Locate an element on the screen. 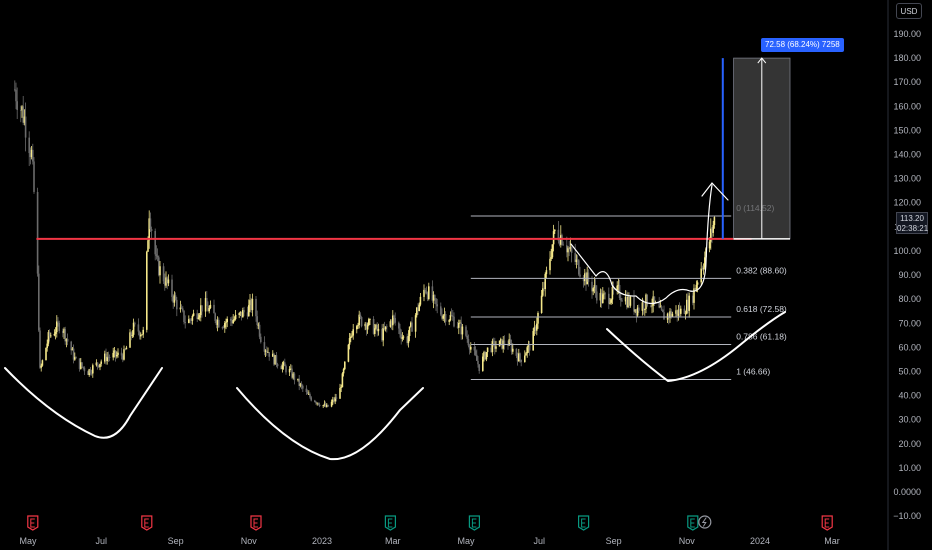 Image resolution: width=932 pixels, height=550 pixels. earnings-e-icon is located at coordinates (32, 523).